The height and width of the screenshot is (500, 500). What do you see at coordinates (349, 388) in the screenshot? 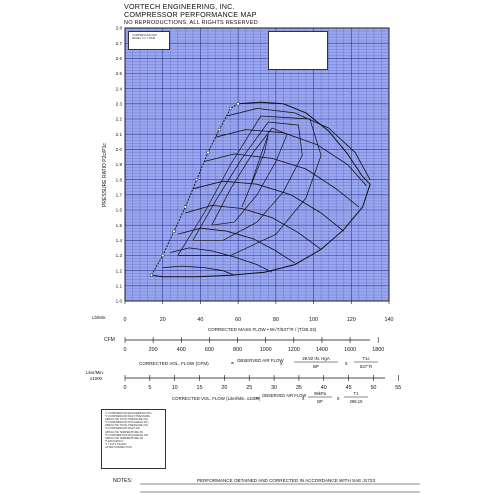
I see `lpm-tick-label: 45` at bounding box center [349, 388].